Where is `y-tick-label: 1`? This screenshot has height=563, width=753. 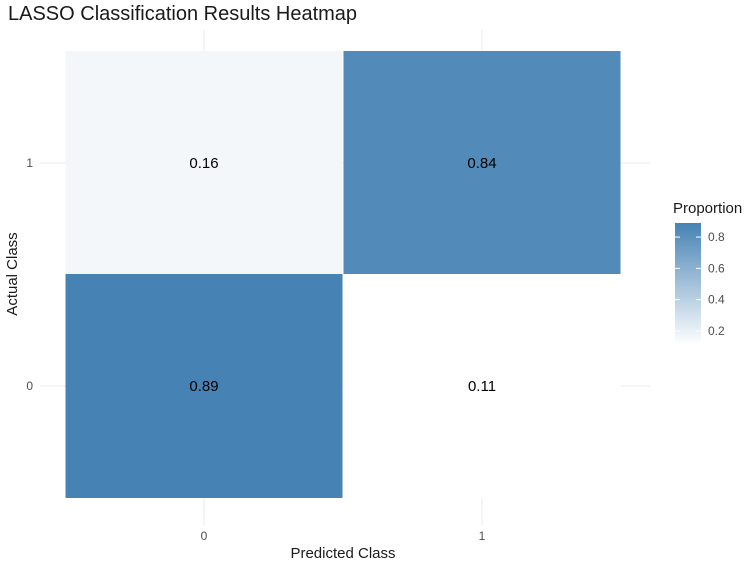 y-tick-label: 1 is located at coordinates (29, 163).